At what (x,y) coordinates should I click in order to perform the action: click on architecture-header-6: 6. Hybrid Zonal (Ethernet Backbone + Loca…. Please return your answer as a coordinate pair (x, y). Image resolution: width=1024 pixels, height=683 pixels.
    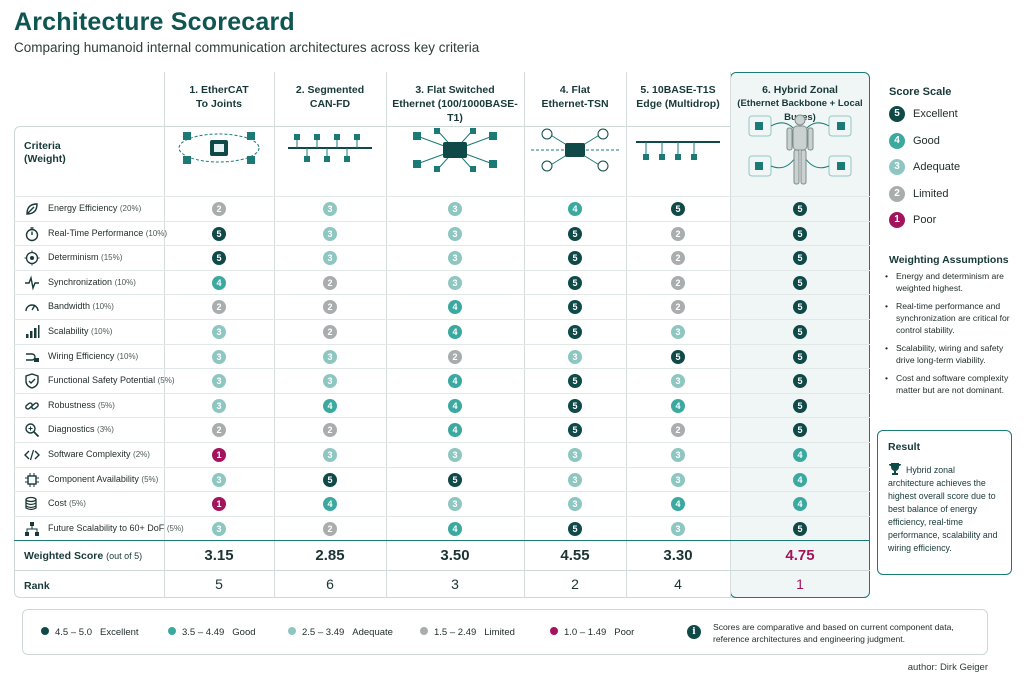
    Looking at the image, I should click on (800, 129).